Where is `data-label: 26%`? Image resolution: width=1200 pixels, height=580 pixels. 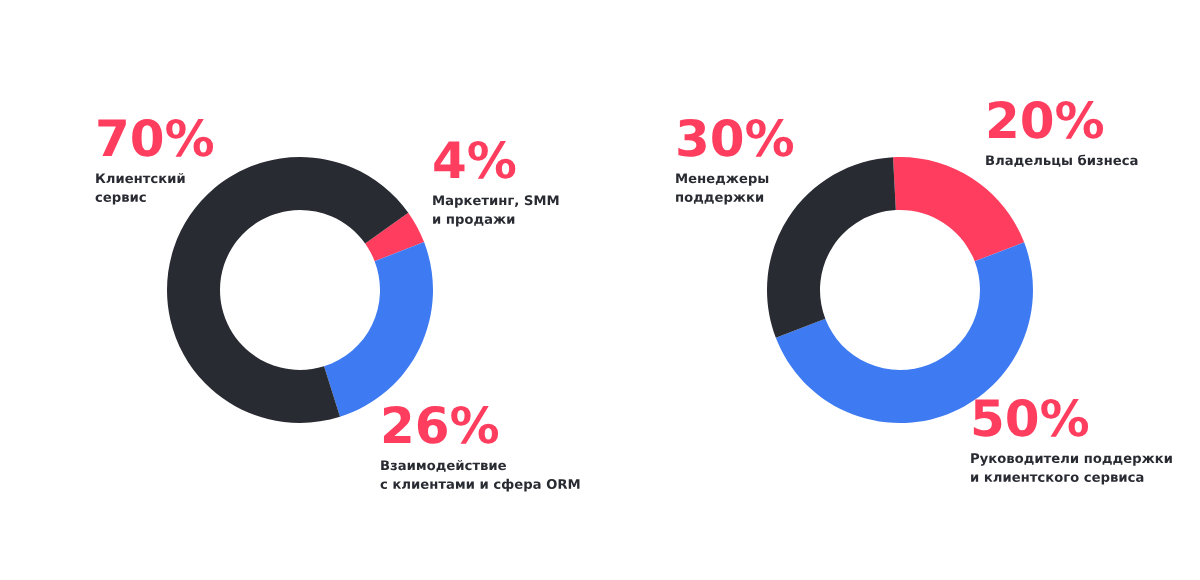
data-label: 26% is located at coordinates (441, 424).